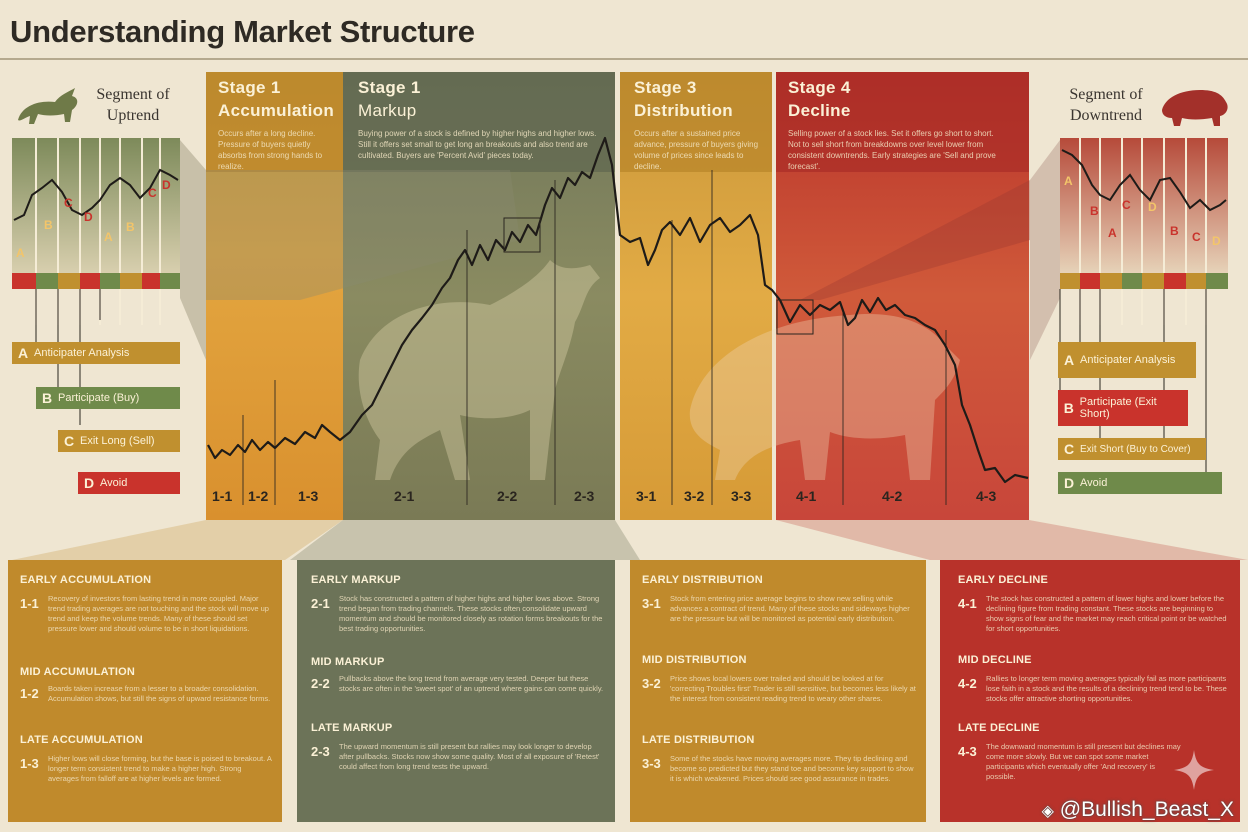  What do you see at coordinates (387, 110) in the screenshot?
I see `stage-name: Markup` at bounding box center [387, 110].